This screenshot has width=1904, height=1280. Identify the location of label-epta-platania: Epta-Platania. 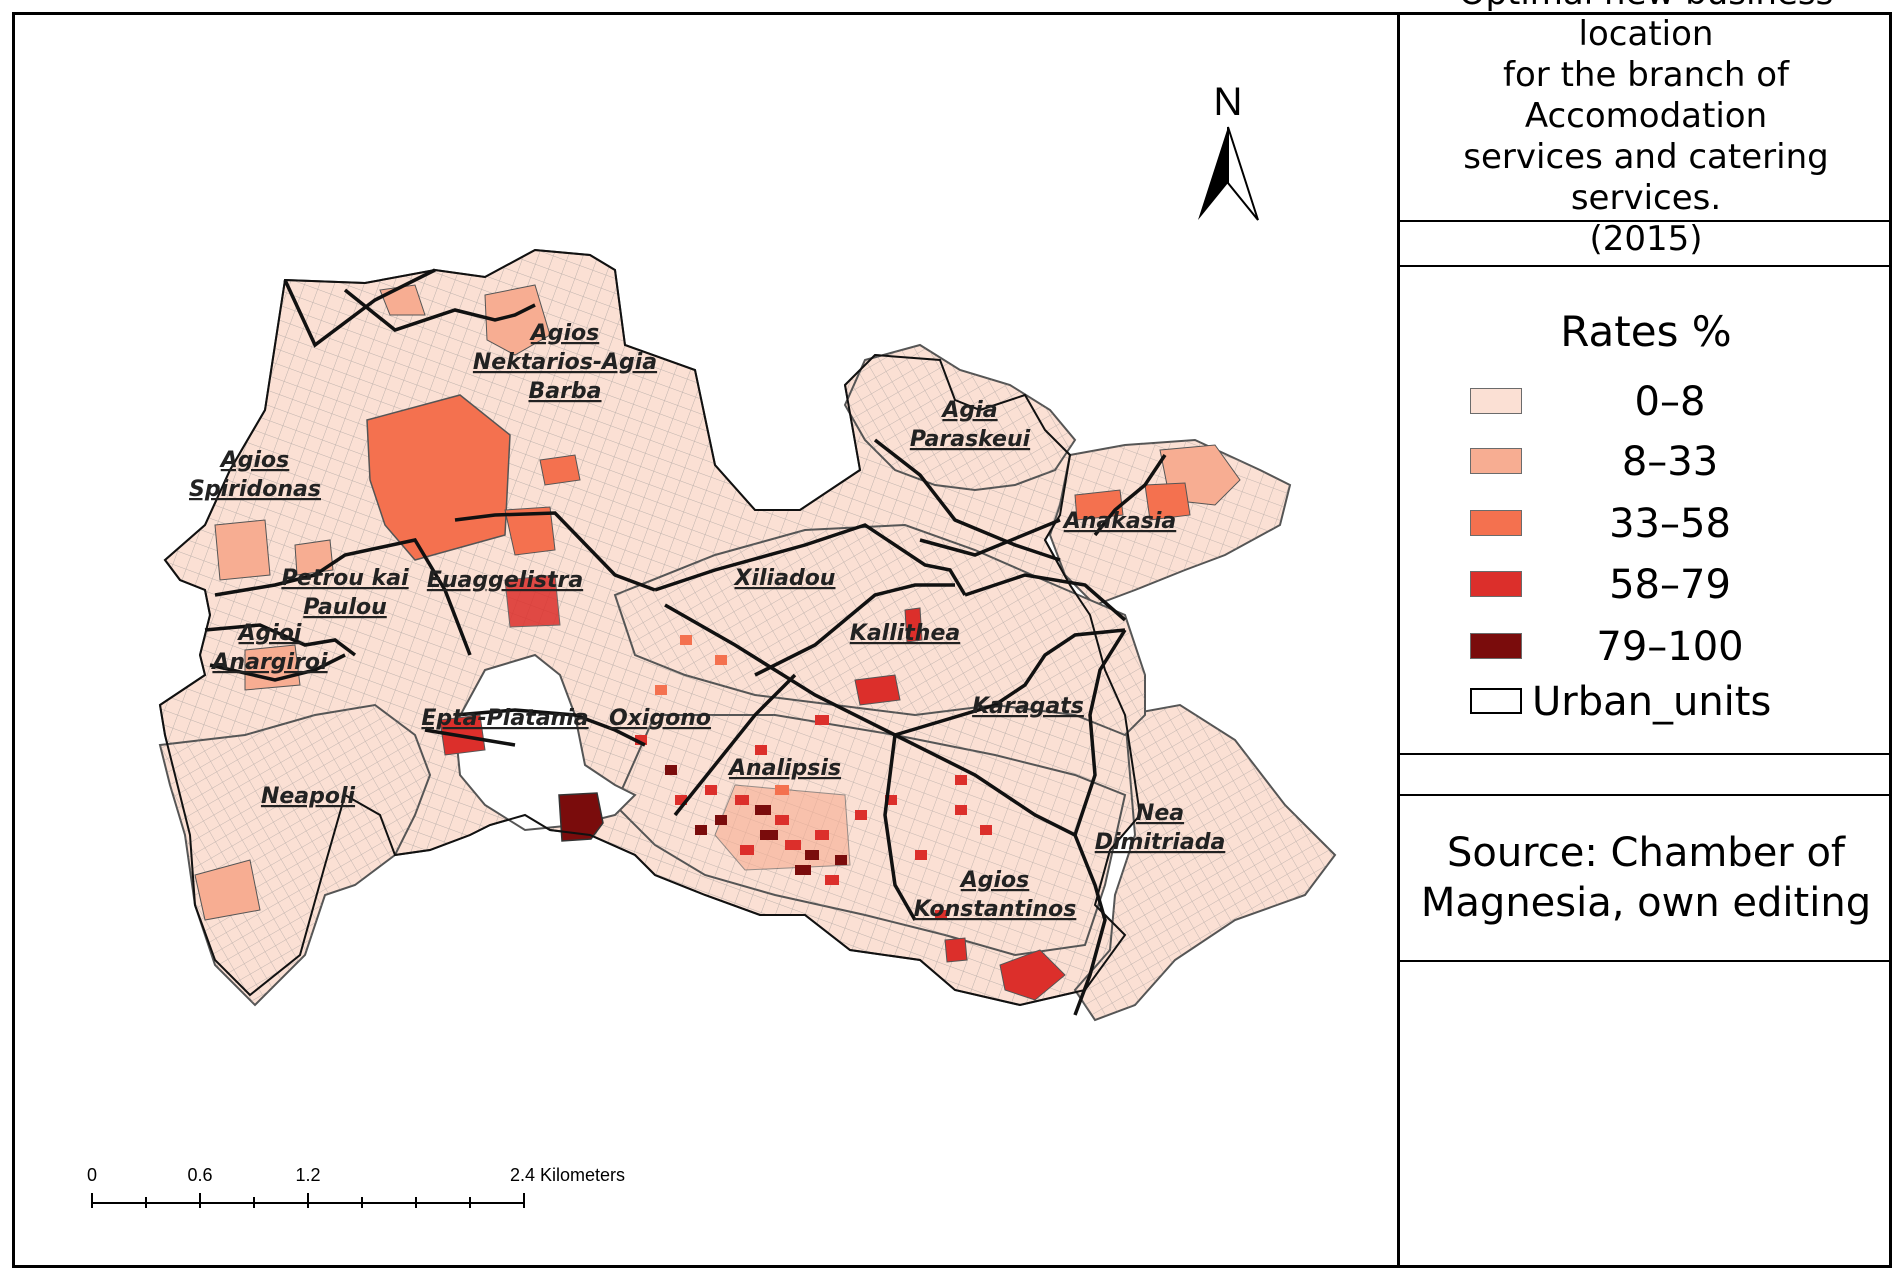
(504, 718).